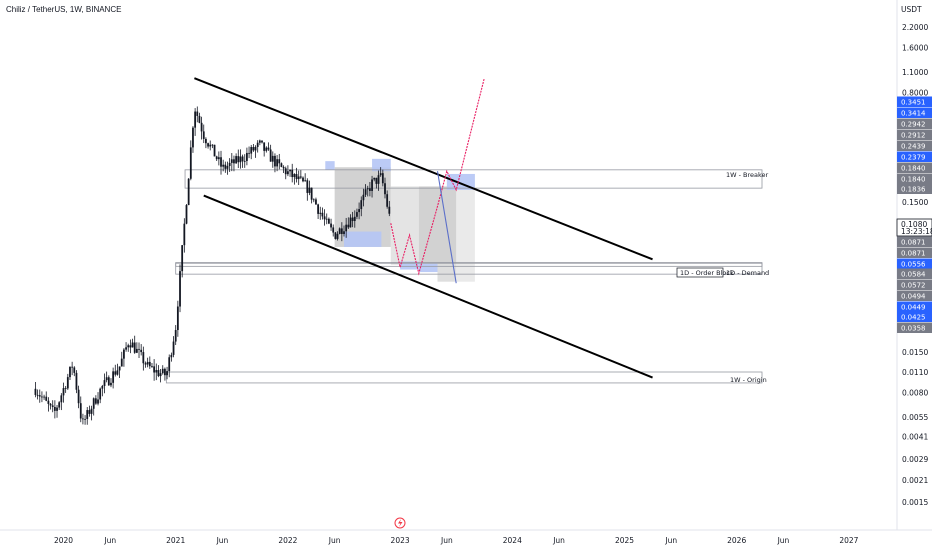 This screenshot has width=932, height=555. What do you see at coordinates (747, 175) in the screenshot?
I see `zone-label: 1W - Breaker` at bounding box center [747, 175].